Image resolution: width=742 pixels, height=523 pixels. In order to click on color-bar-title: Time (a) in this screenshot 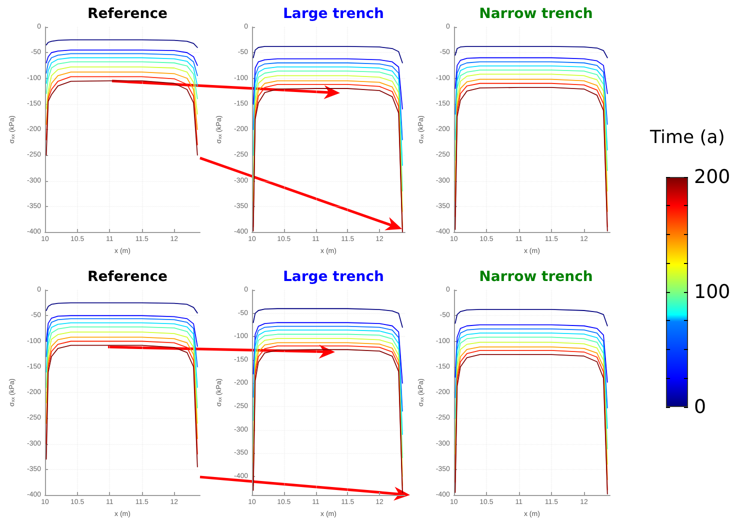, I will do `click(687, 138)`.